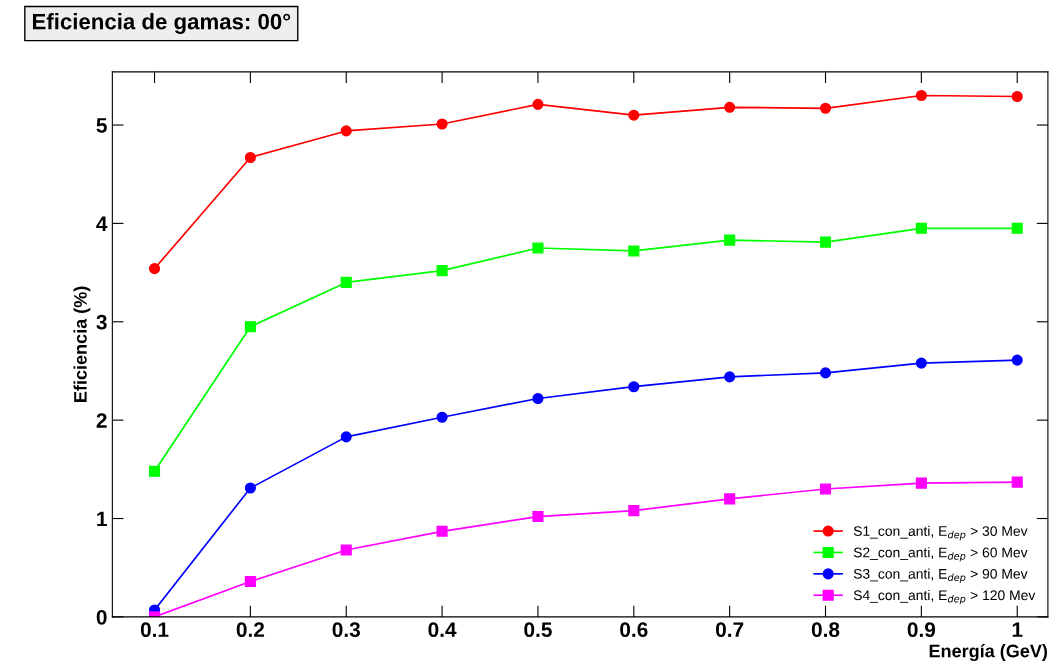 This screenshot has height=672, width=1050. I want to click on chart-title: Eficiencia de gamas: 00°, so click(161, 23).